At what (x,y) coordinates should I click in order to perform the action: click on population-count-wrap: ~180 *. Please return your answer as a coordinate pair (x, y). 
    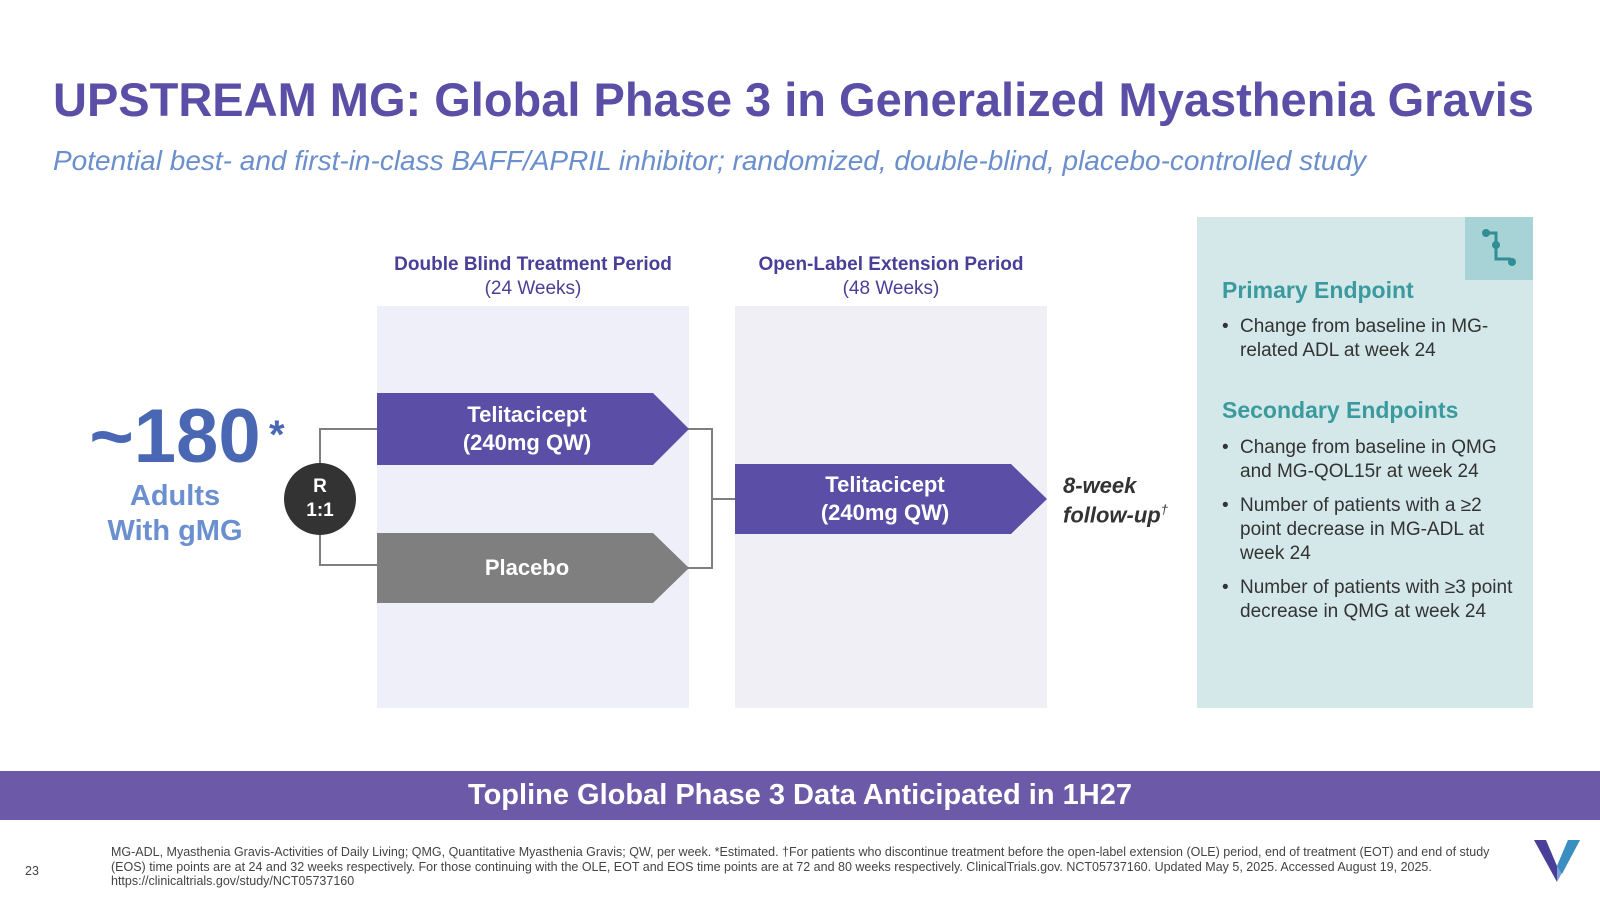
    Looking at the image, I should click on (186, 436).